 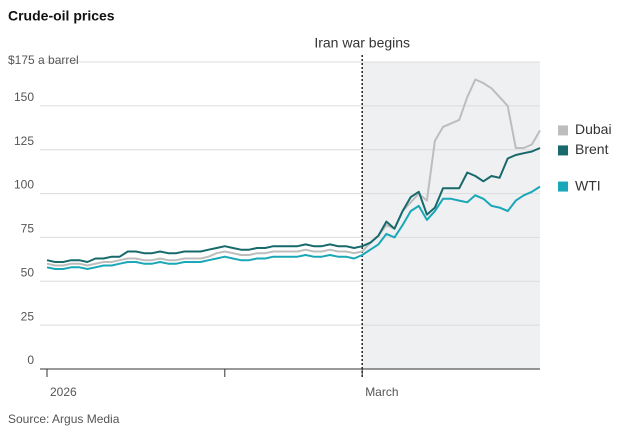 What do you see at coordinates (588, 185) in the screenshot?
I see `legend-label: WTI` at bounding box center [588, 185].